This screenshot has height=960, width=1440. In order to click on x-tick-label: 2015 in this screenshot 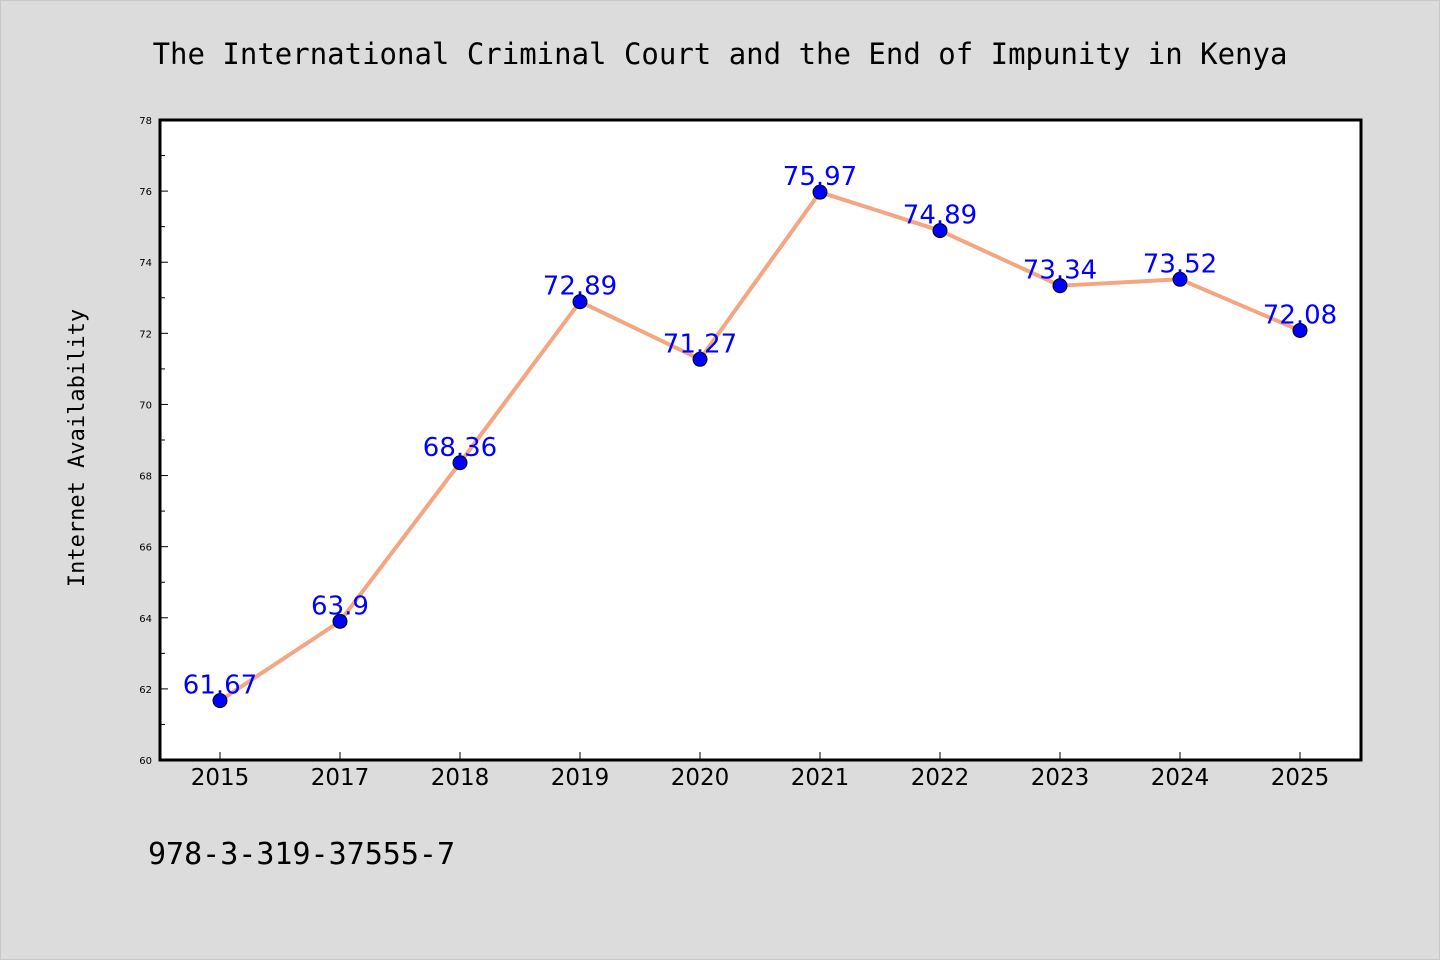, I will do `click(220, 778)`.